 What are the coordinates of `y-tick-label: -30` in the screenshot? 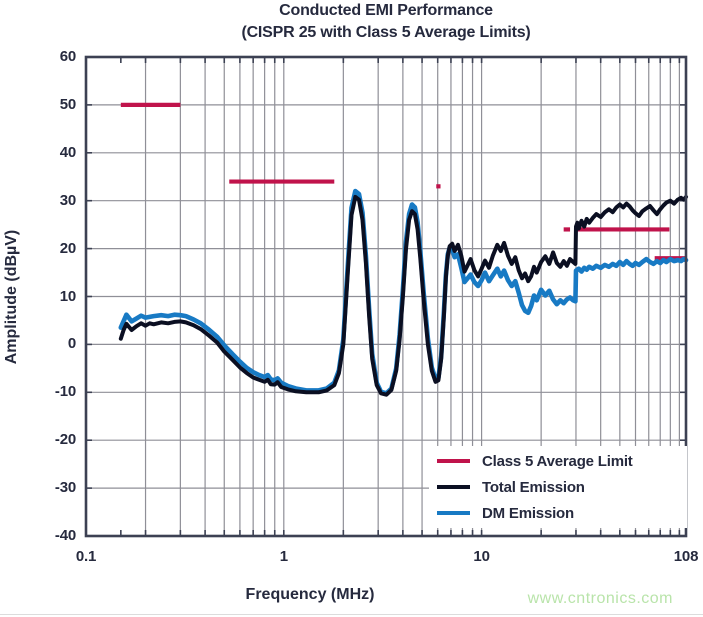 It's located at (65, 488).